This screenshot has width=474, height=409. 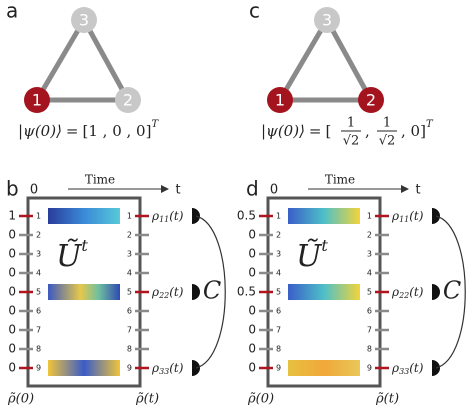 What do you see at coordinates (329, 131) in the screenshot?
I see `bracket: [` at bounding box center [329, 131].